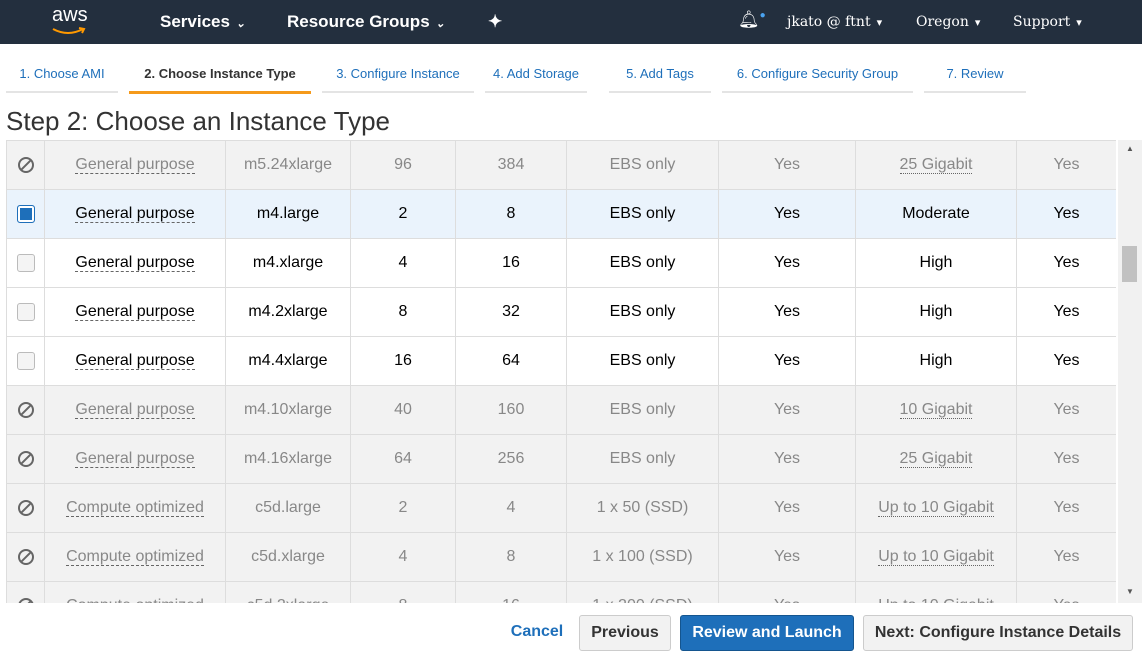  I want to click on resource-groups: Resource Groups, so click(358, 21).